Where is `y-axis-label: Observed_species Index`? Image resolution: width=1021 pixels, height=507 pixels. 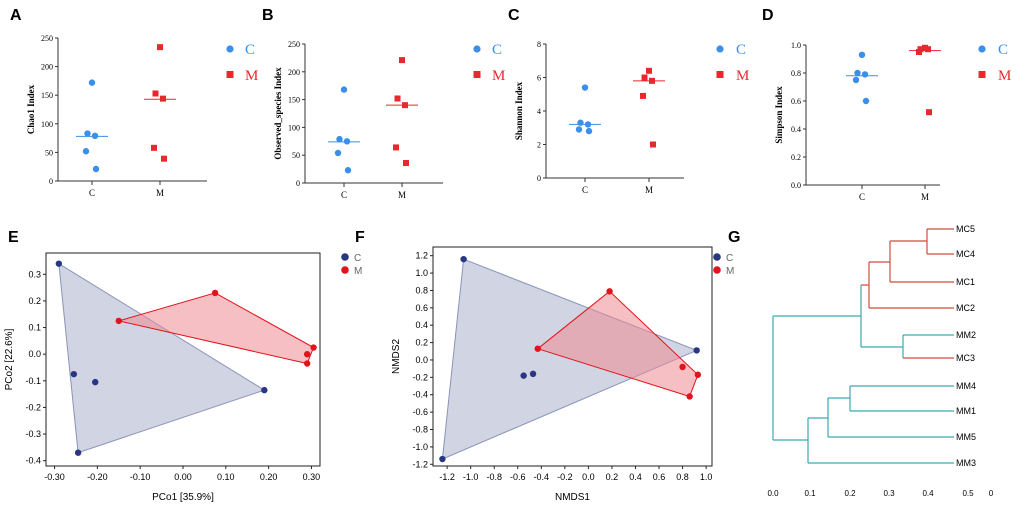
y-axis-label: Observed_species Index is located at coordinates (278, 113).